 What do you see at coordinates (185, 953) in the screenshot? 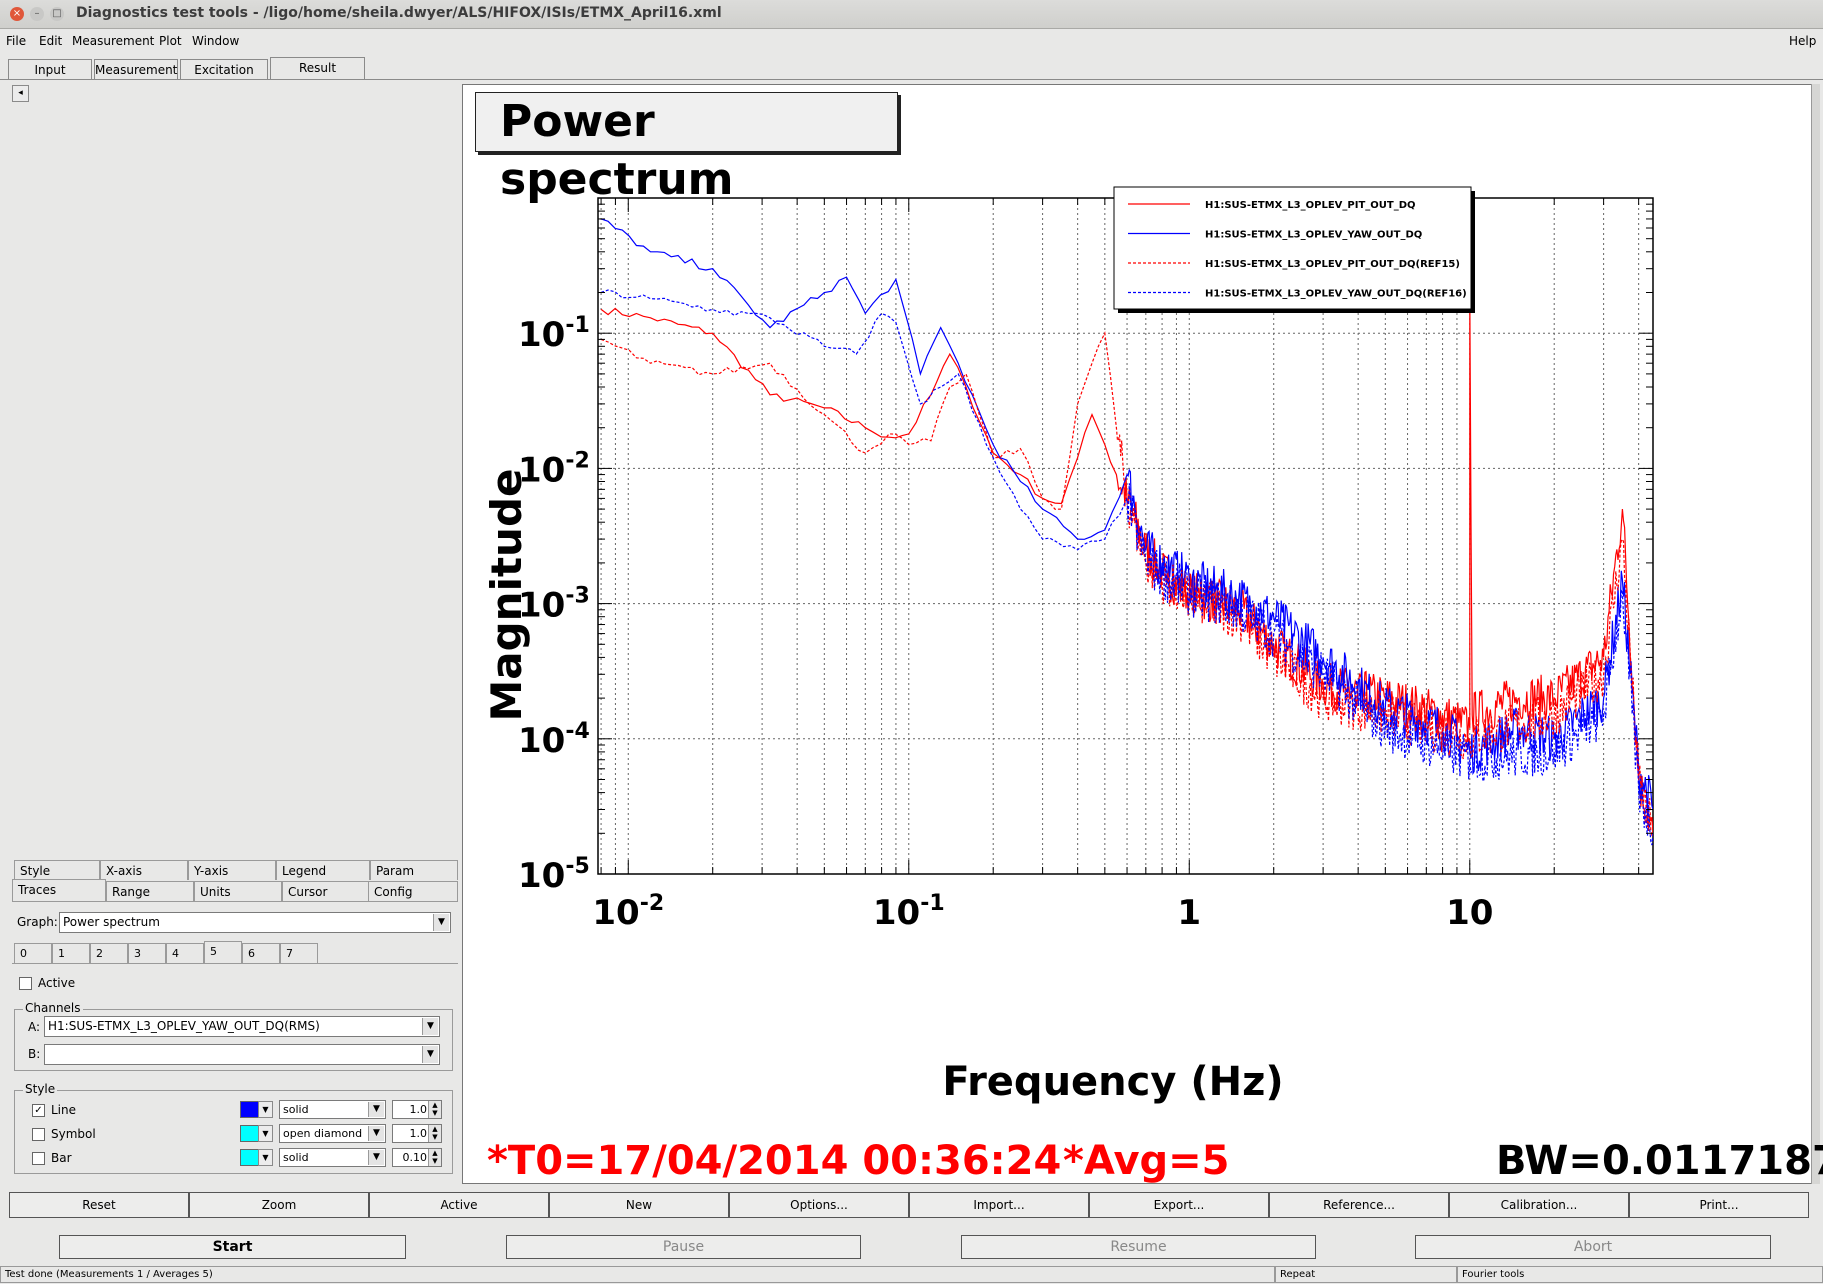
I see `trace-tab-4: 4` at bounding box center [185, 953].